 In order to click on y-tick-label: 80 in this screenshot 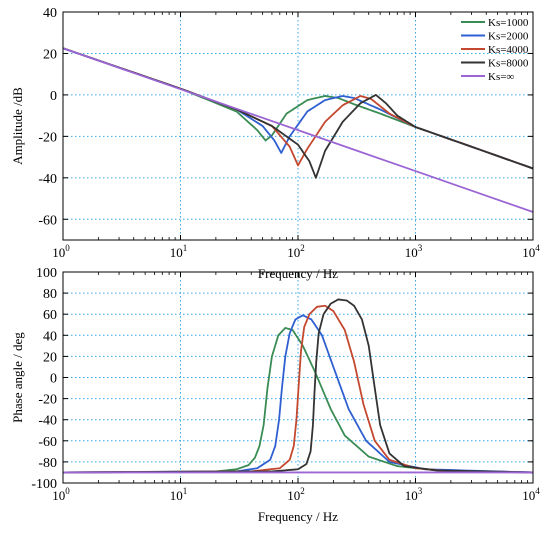, I will do `click(50, 294)`.